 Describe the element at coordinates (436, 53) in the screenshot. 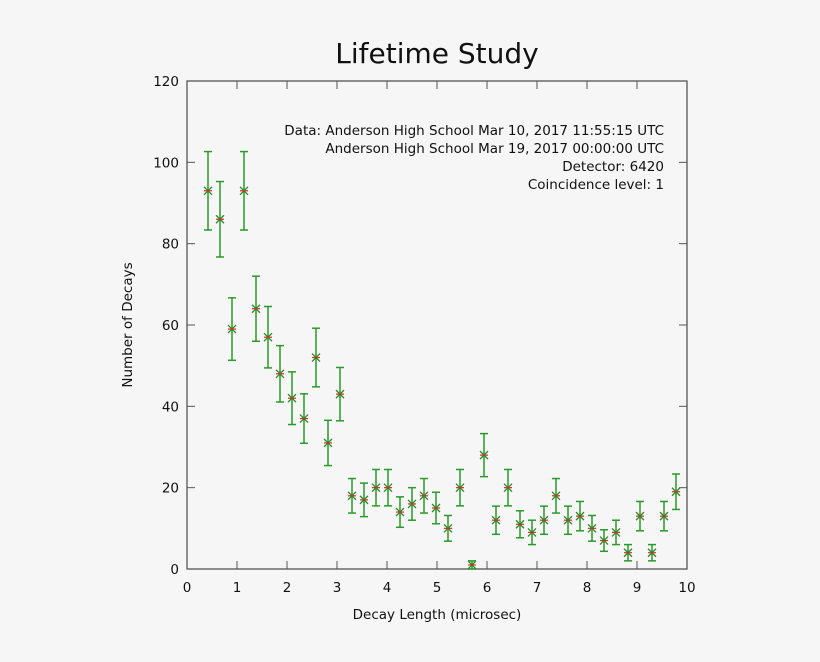

I see `chart-title: Lifetime Study` at that location.